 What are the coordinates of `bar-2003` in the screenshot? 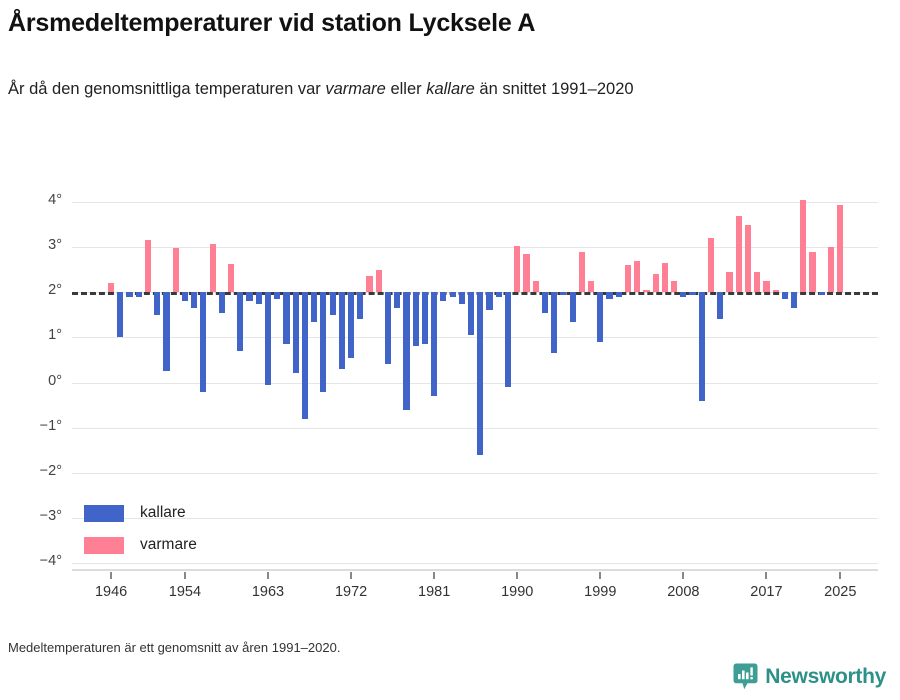 It's located at (637, 276).